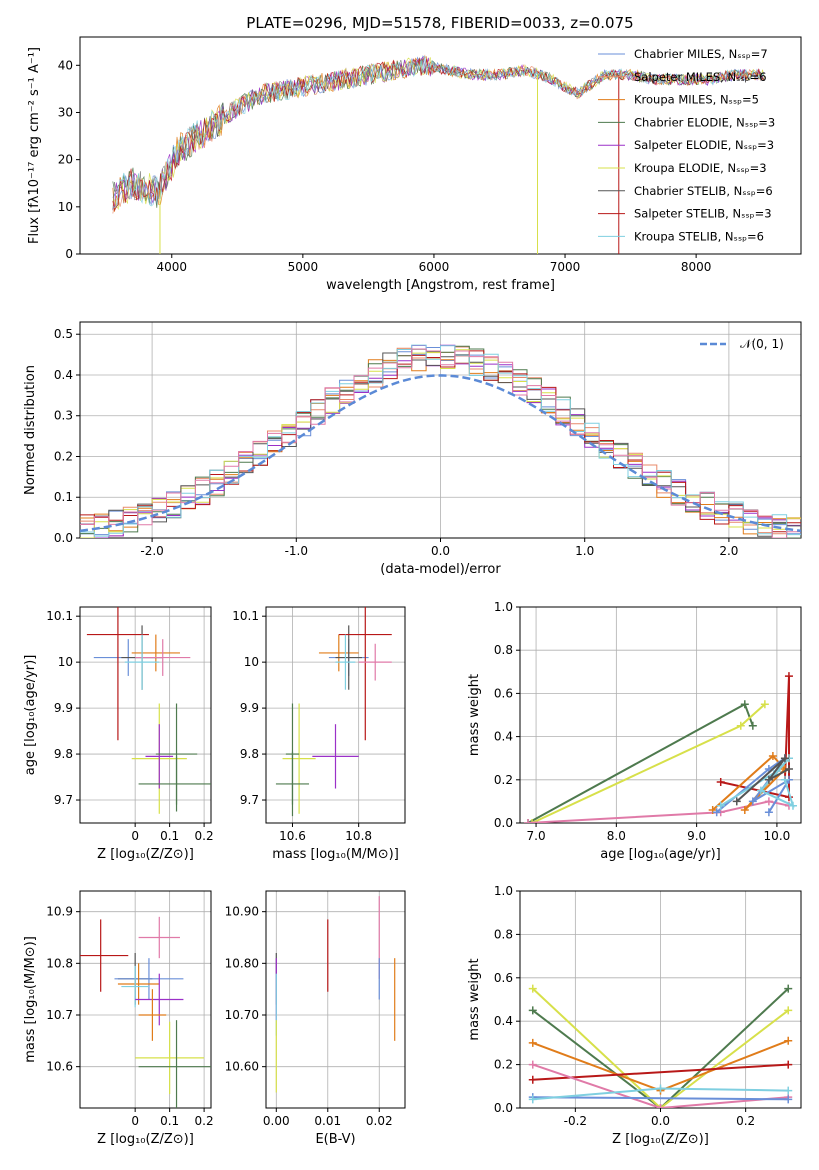  Describe the element at coordinates (440, 551) in the screenshot. I see `x-tick-label: 0.0` at that location.